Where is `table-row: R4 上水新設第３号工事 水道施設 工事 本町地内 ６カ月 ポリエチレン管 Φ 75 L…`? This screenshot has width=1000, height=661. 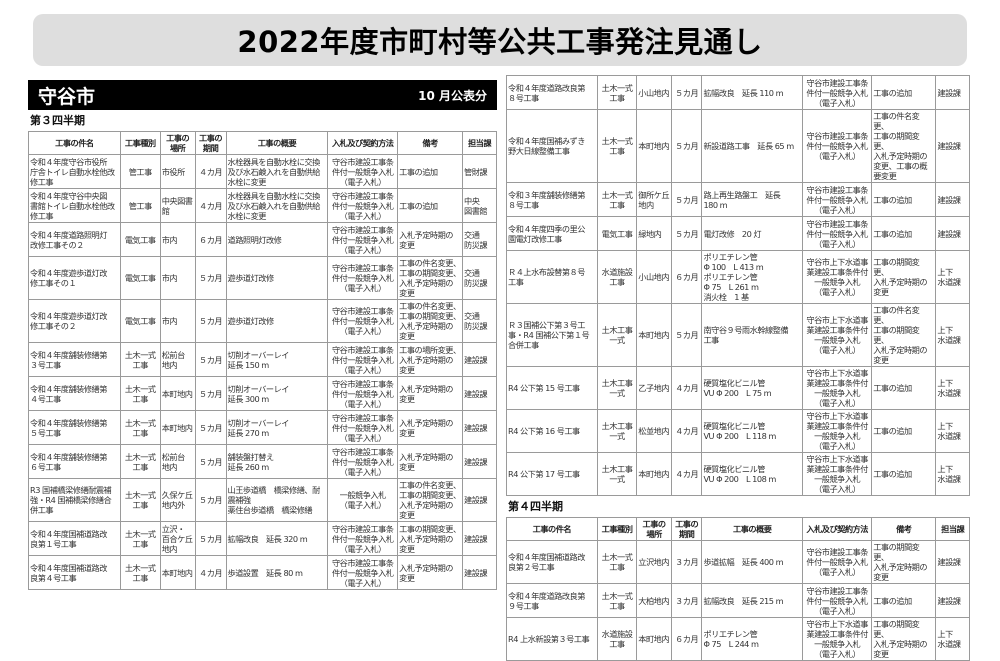
table-row: R4 上水新設第３号工事 水道施設 工事 本町地内 ６カ月 ポリエチレン管 Φ 75 L… is located at coordinates (738, 639).